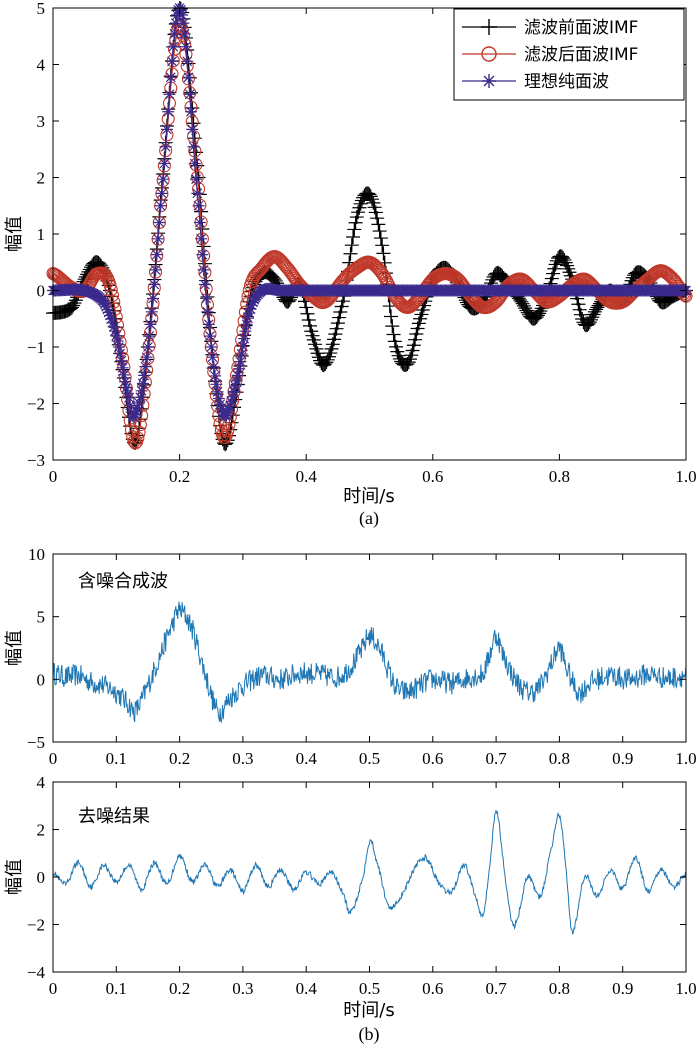 This screenshot has height=1054, width=700. Describe the element at coordinates (41, 679) in the screenshot. I see `panel-b-noisy-y-tick-label: 0` at that location.